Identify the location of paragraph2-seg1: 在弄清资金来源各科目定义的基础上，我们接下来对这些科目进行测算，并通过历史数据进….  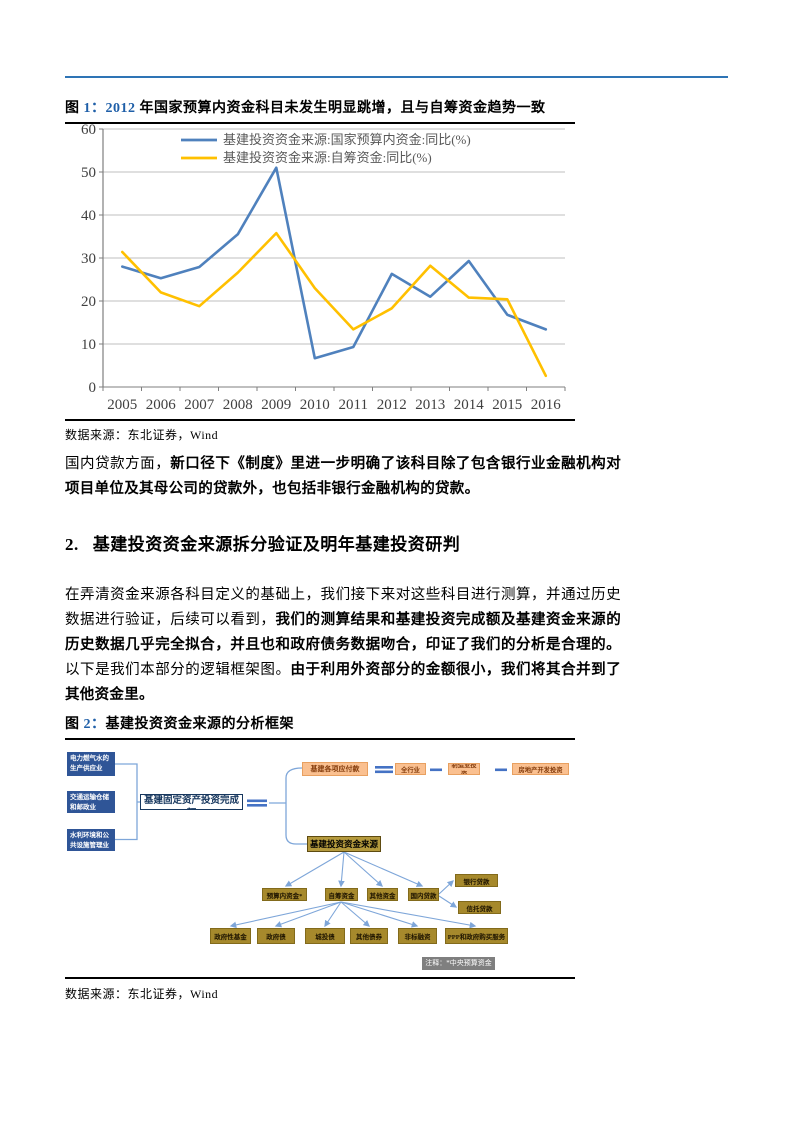
(343, 607).